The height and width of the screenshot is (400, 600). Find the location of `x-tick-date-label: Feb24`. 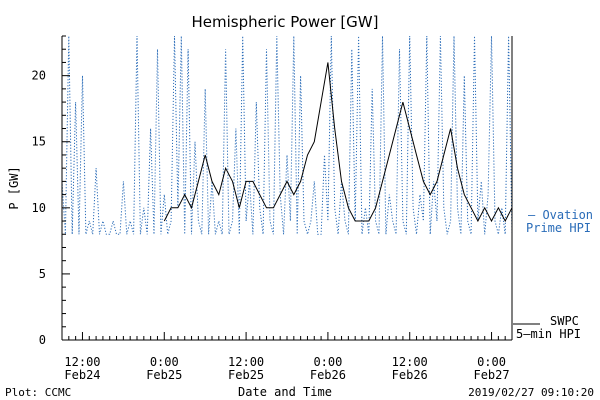

x-tick-date-label: Feb24 is located at coordinates (82, 375).